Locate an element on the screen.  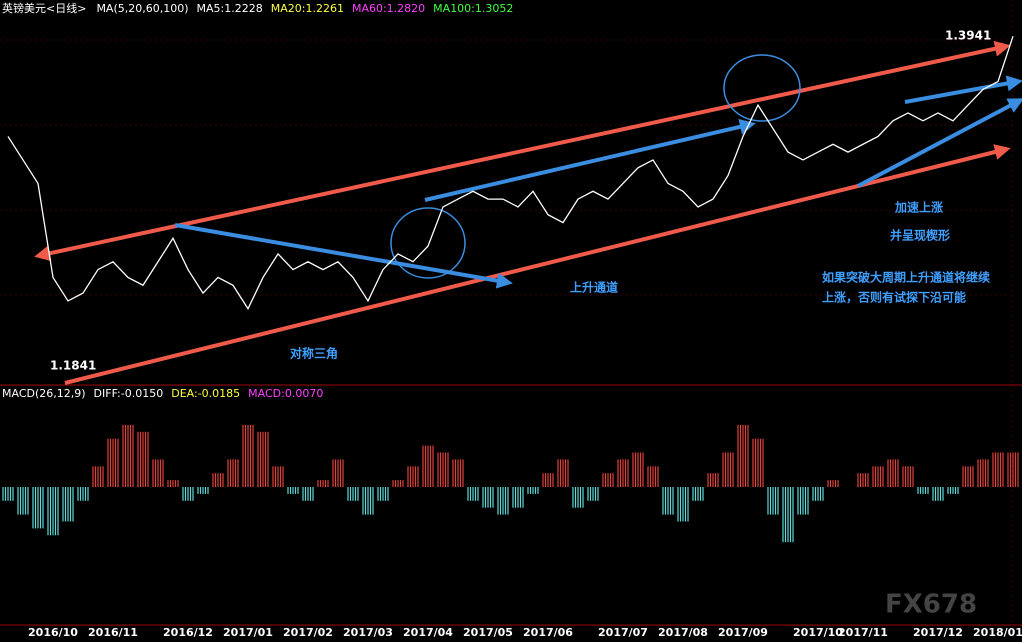
x-tick-label: 2017/11 is located at coordinates (863, 632).